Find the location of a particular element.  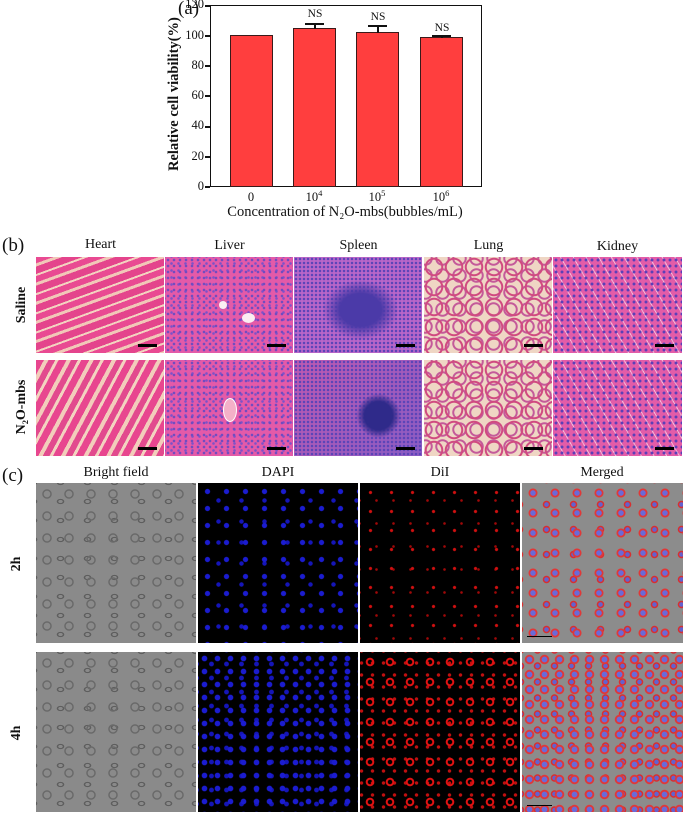

bar-1e6 is located at coordinates (441, 112).